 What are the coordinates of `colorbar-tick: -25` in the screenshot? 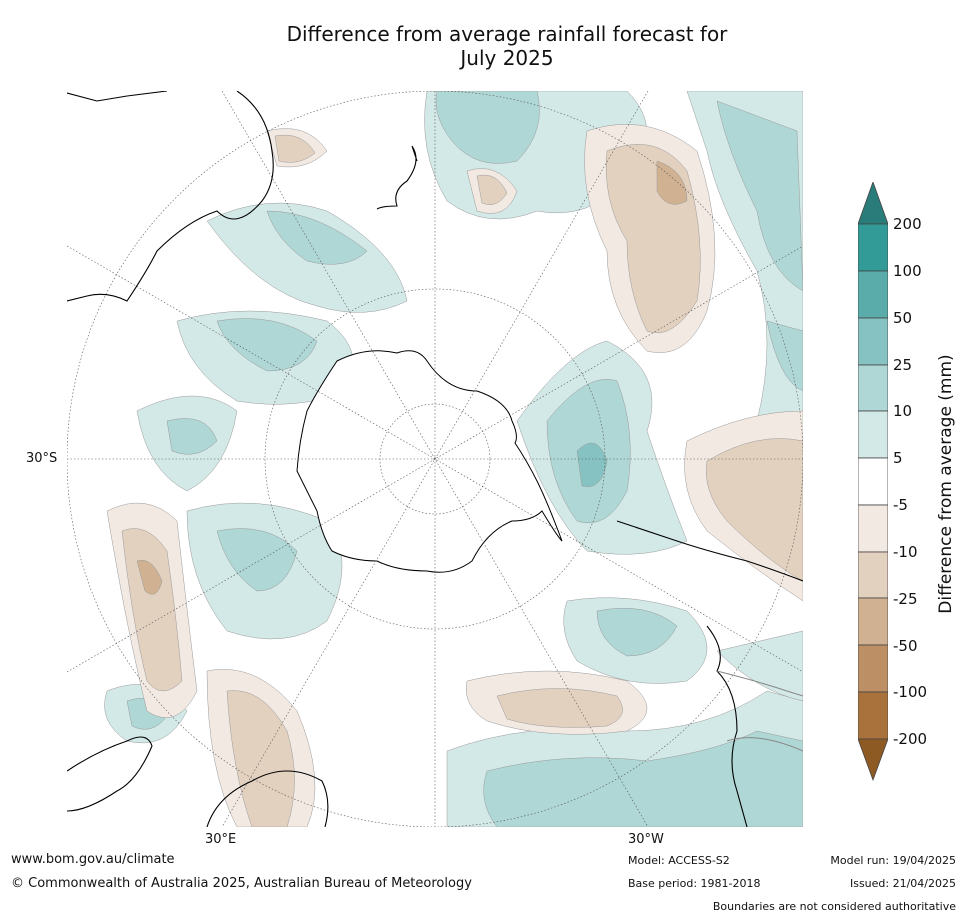 It's located at (905, 599).